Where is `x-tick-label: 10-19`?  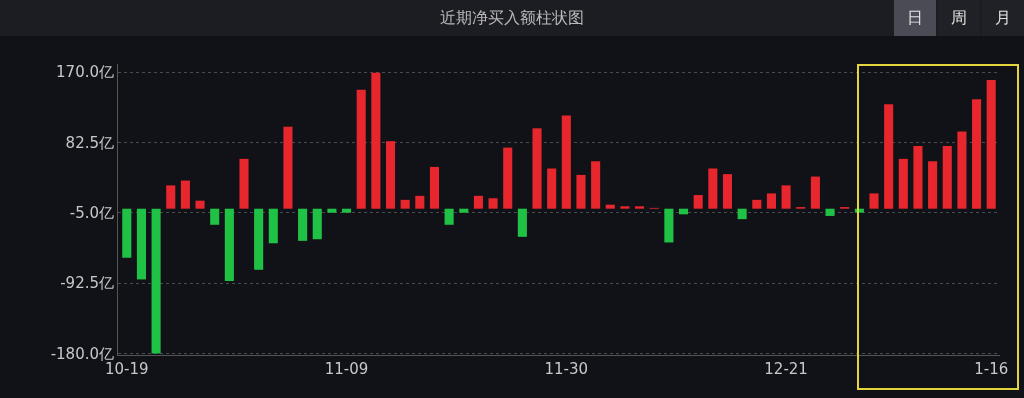
x-tick-label: 10-19 is located at coordinates (126, 369).